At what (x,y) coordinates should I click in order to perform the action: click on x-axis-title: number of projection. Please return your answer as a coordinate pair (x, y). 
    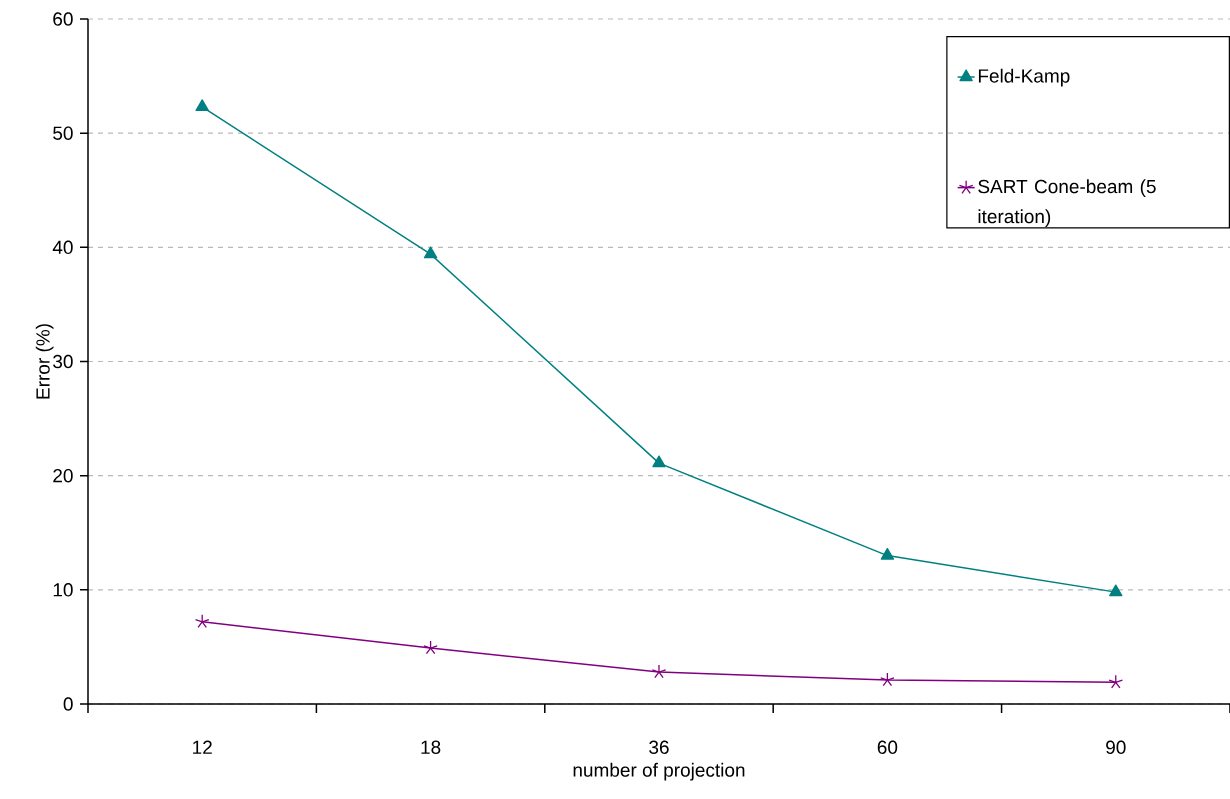
    Looking at the image, I should click on (659, 771).